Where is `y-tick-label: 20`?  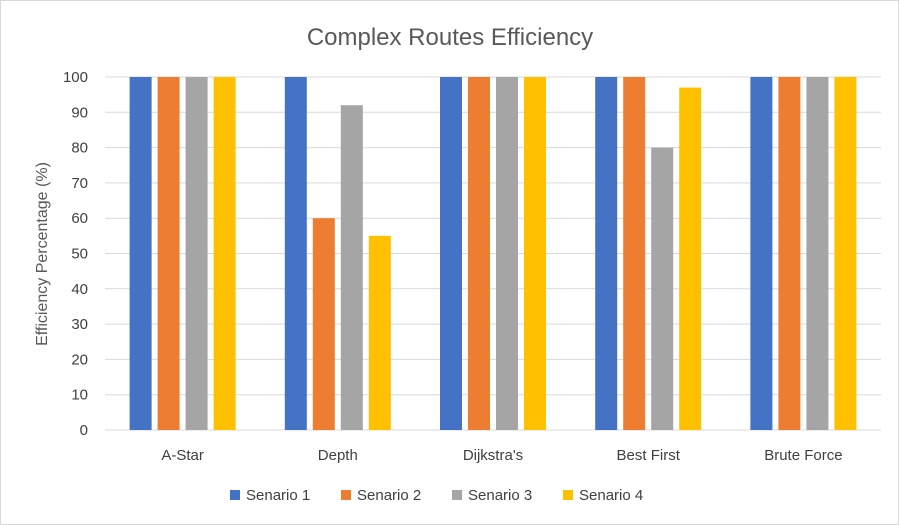 y-tick-label: 20 is located at coordinates (79, 359).